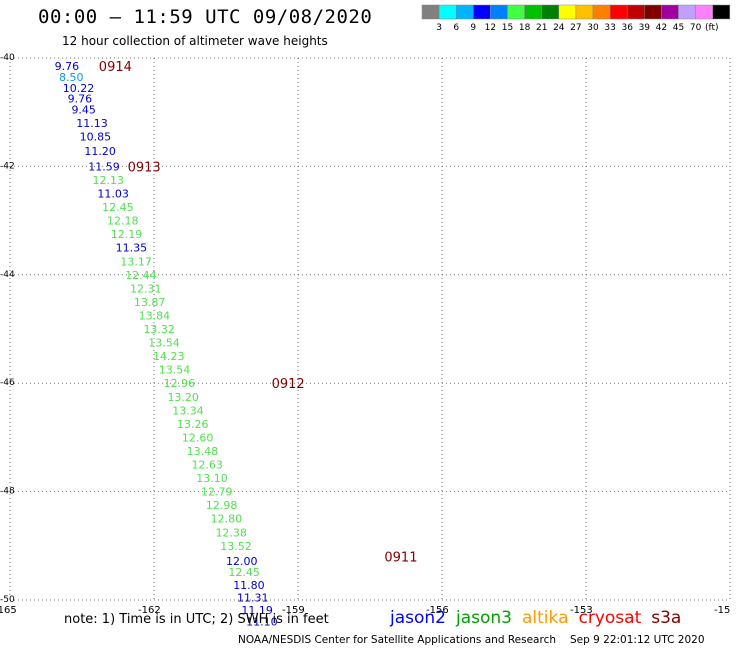 Image resolution: width=740 pixels, height=650 pixels. I want to click on y-tick-label: -44, so click(7, 275).